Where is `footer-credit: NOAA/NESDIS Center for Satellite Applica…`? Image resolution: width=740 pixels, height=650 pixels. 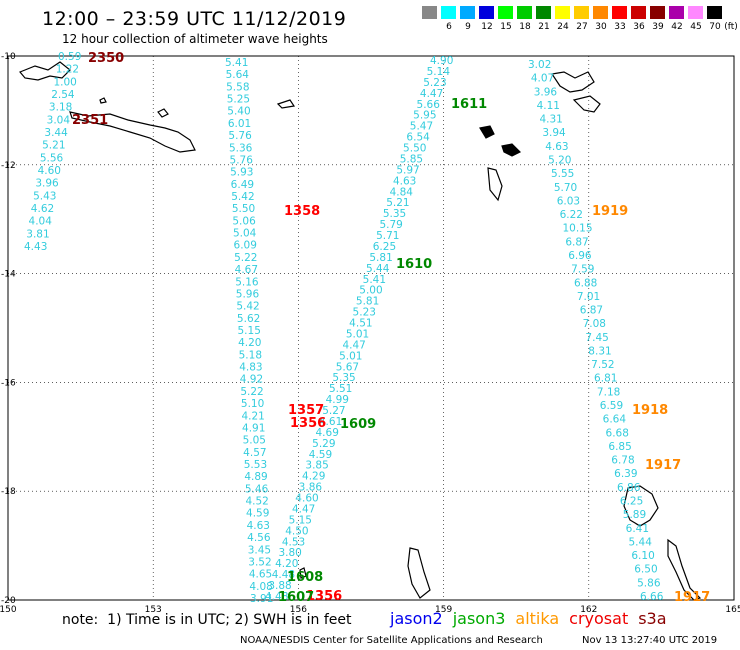 footer-credit: NOAA/NESDIS Center for Satellite Applica… is located at coordinates (391, 640).